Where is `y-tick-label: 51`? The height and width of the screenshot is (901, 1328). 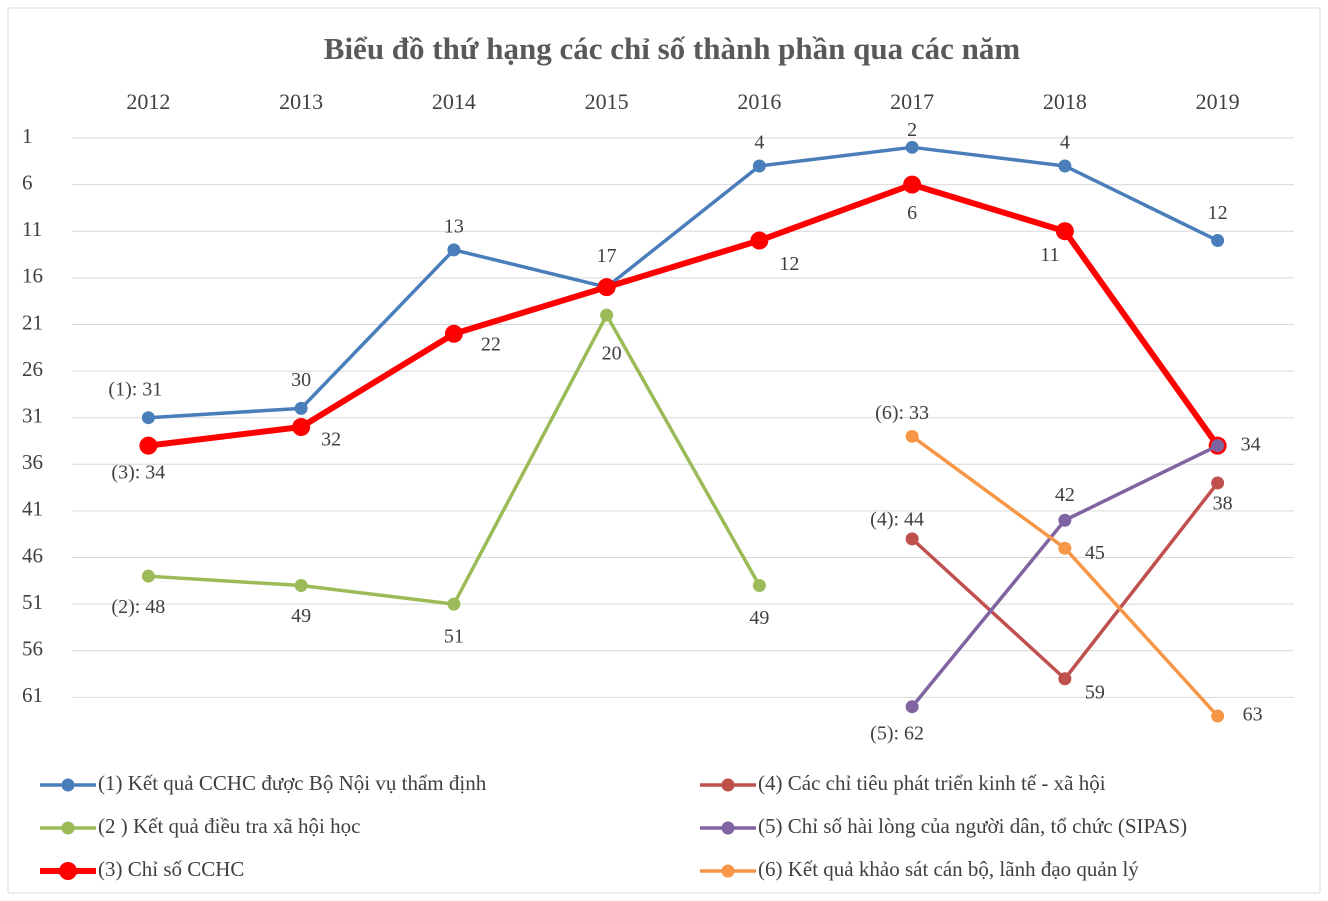
y-tick-label: 51 is located at coordinates (32, 602).